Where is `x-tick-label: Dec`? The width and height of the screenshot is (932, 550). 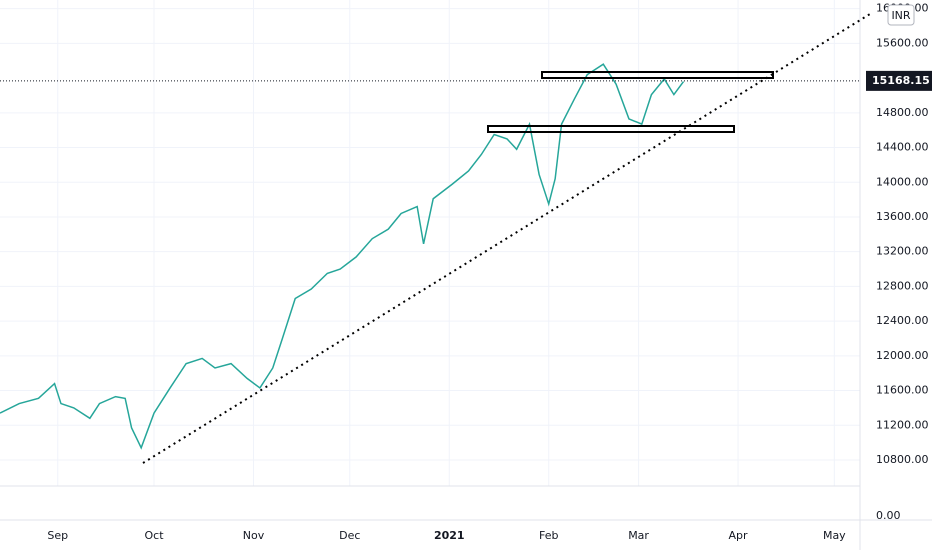
x-tick-label: Dec is located at coordinates (349, 535).